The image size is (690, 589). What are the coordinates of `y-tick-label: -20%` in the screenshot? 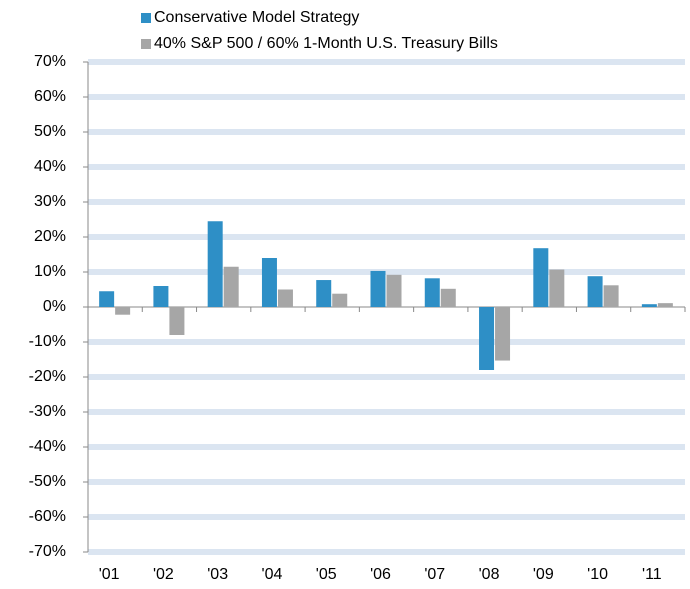 It's located at (47, 376).